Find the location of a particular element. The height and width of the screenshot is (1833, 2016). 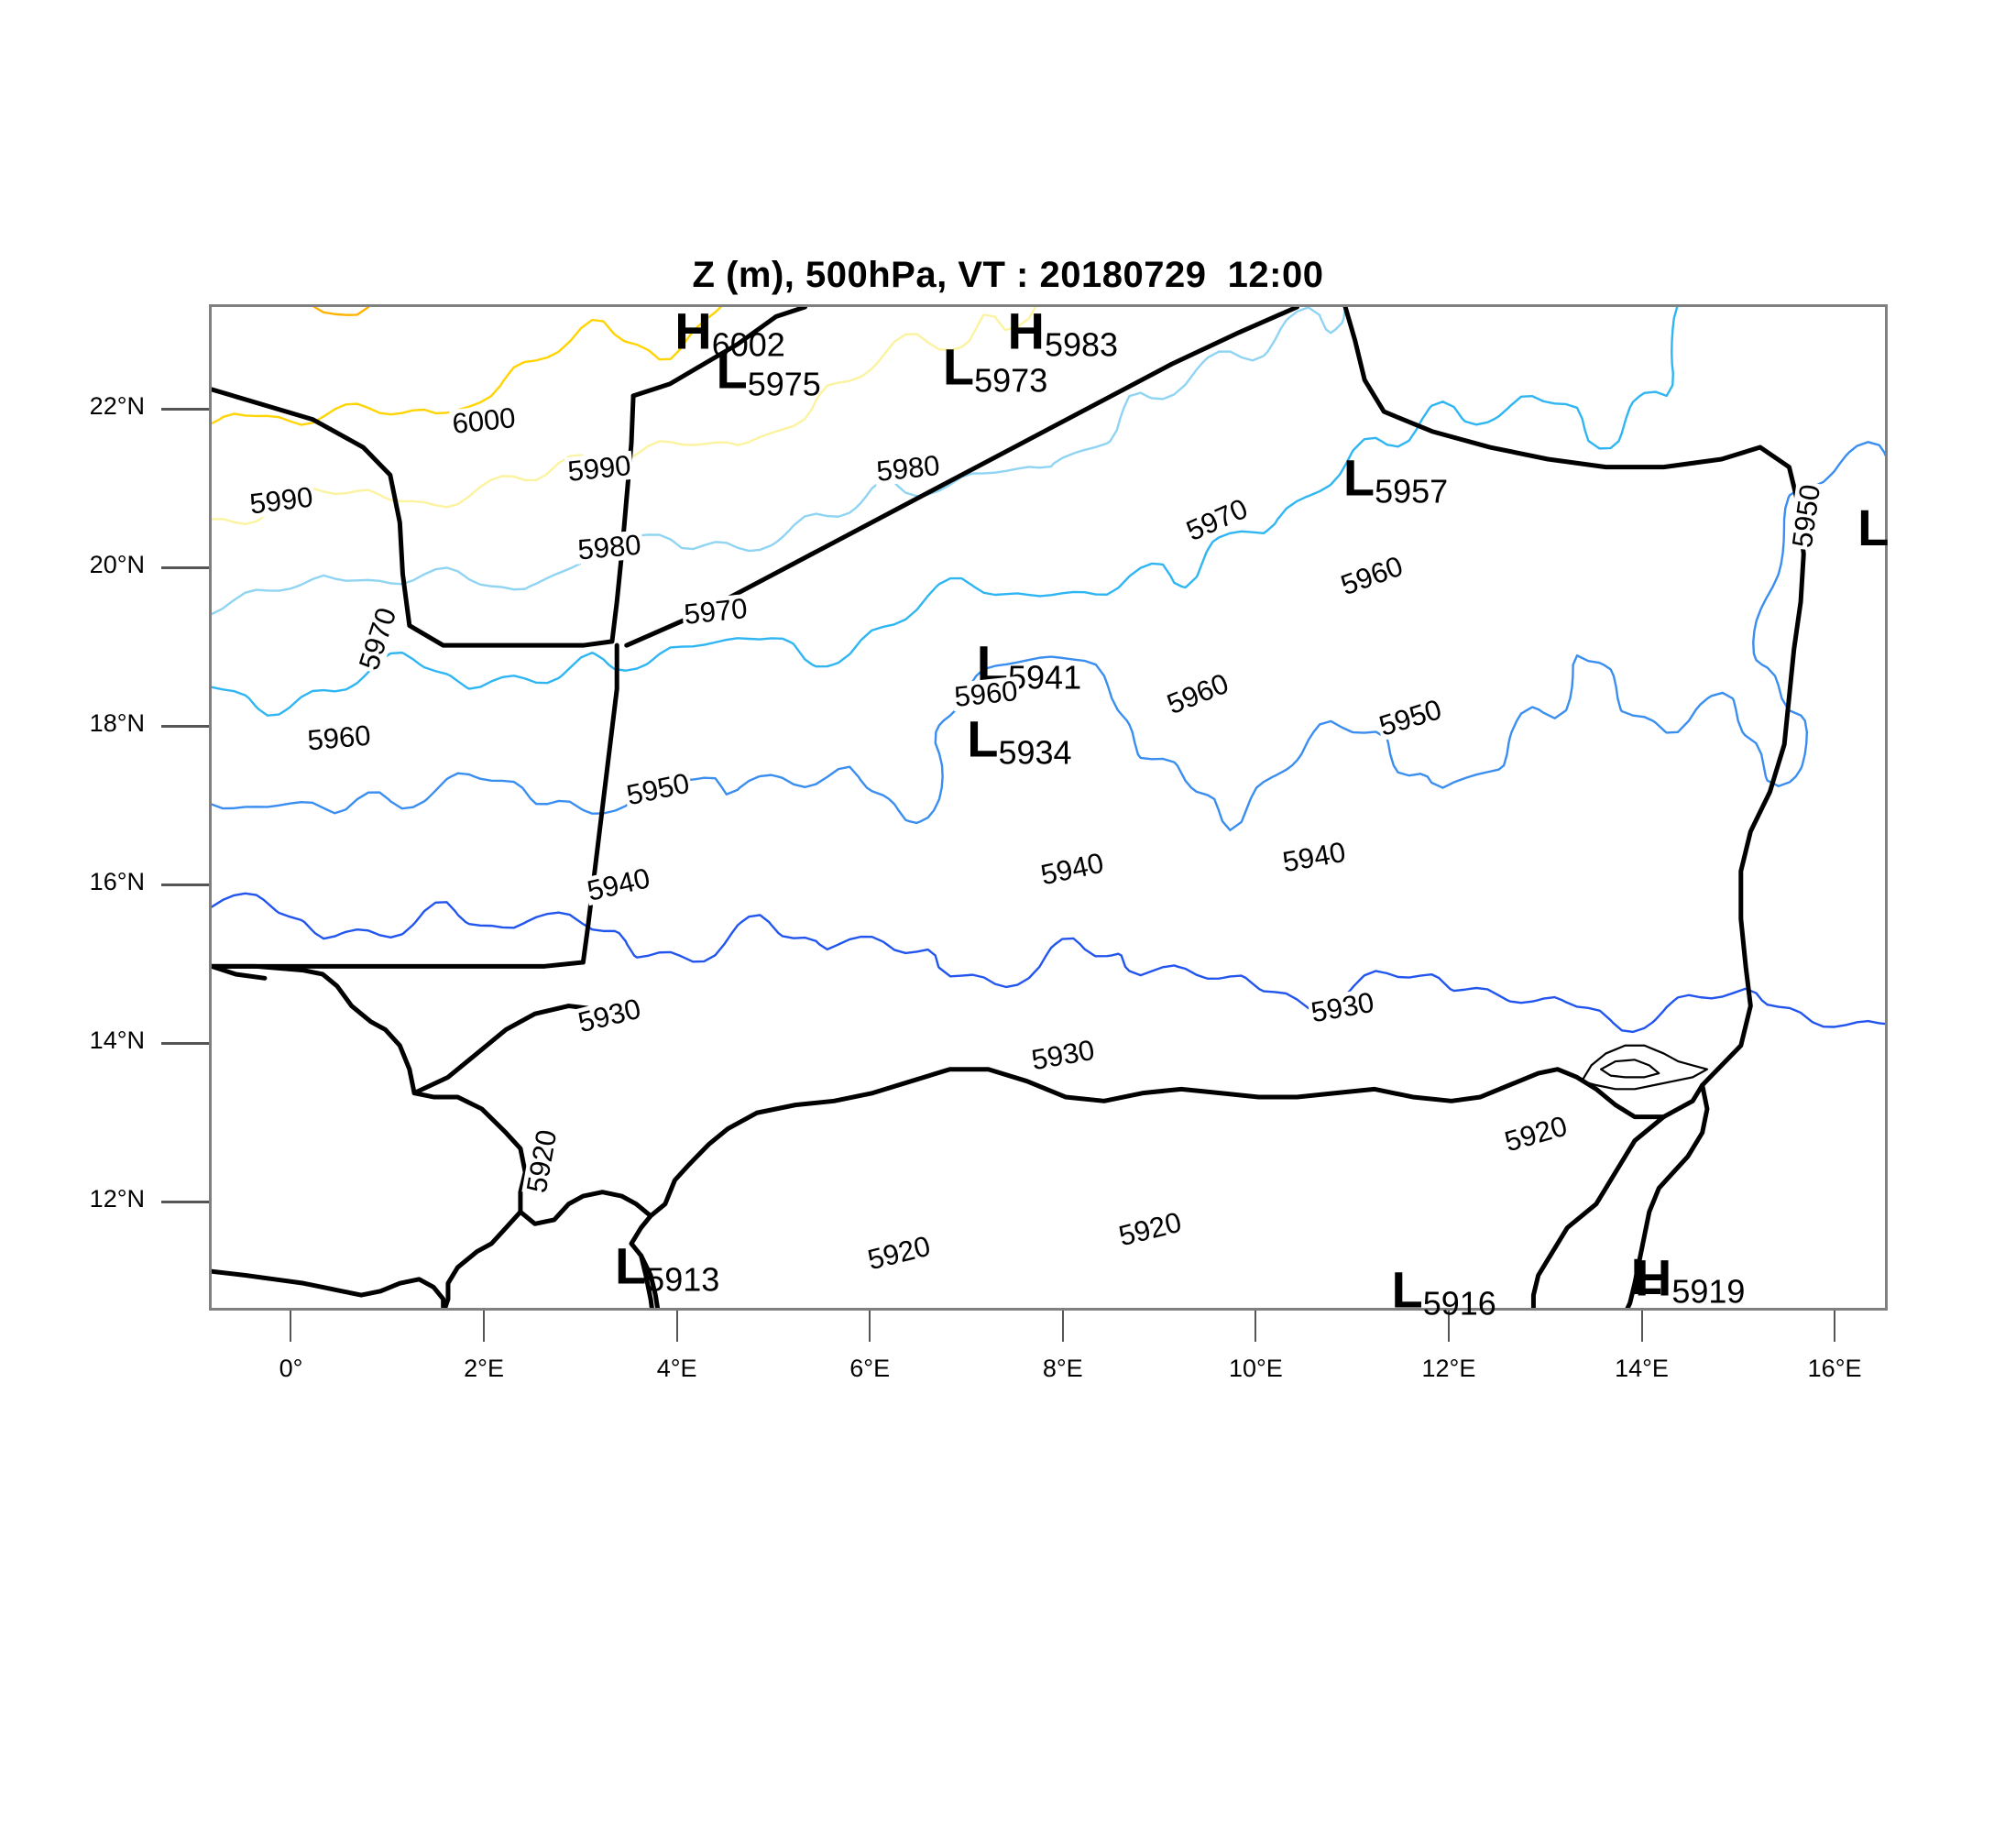

longitude-tick-label: 0° is located at coordinates (291, 1368).